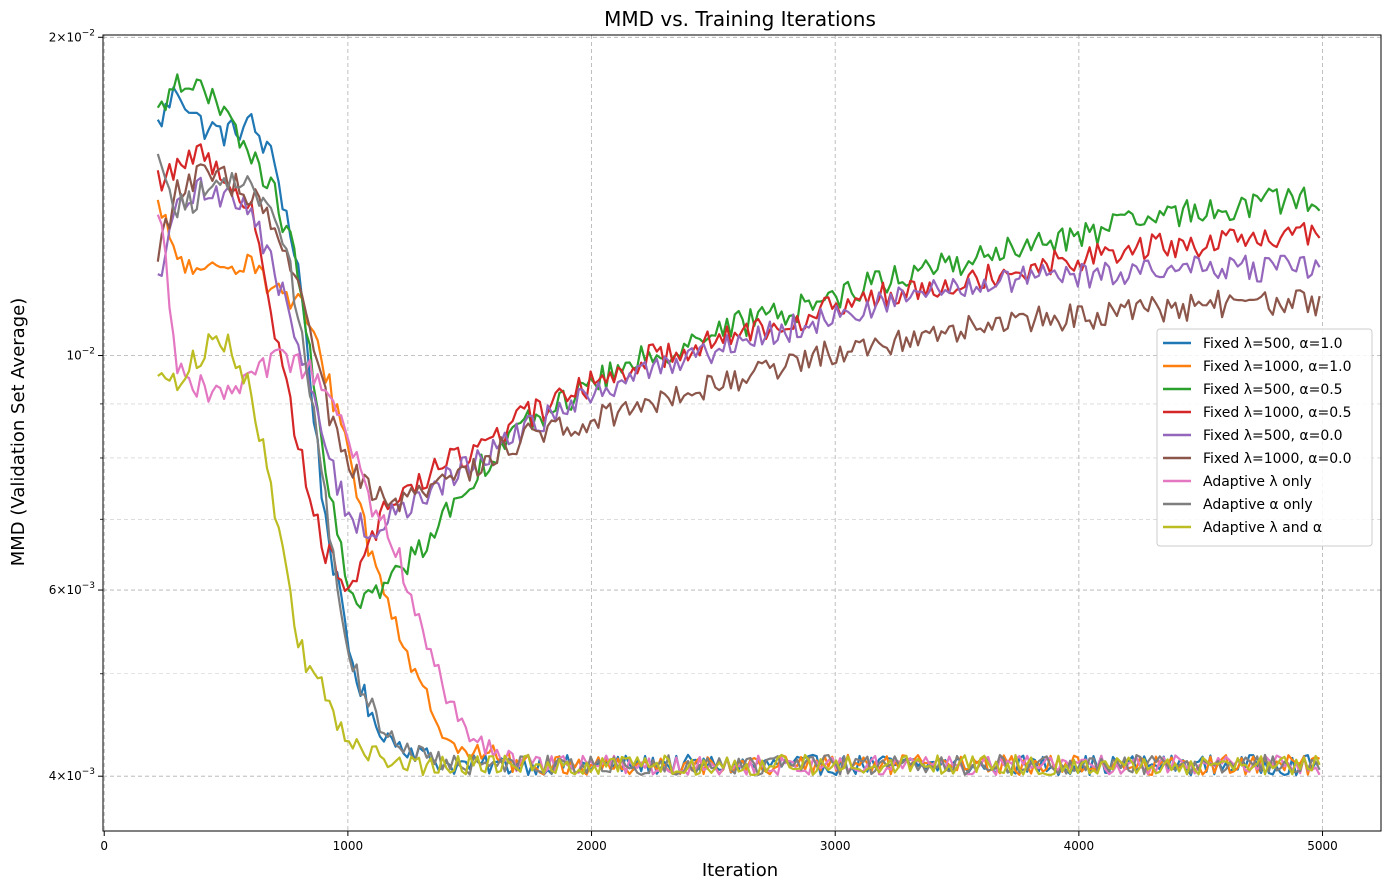 The image size is (1390, 890). Describe the element at coordinates (740, 19) in the screenshot. I see `chart-title: MMD vs. Training Iterations` at that location.